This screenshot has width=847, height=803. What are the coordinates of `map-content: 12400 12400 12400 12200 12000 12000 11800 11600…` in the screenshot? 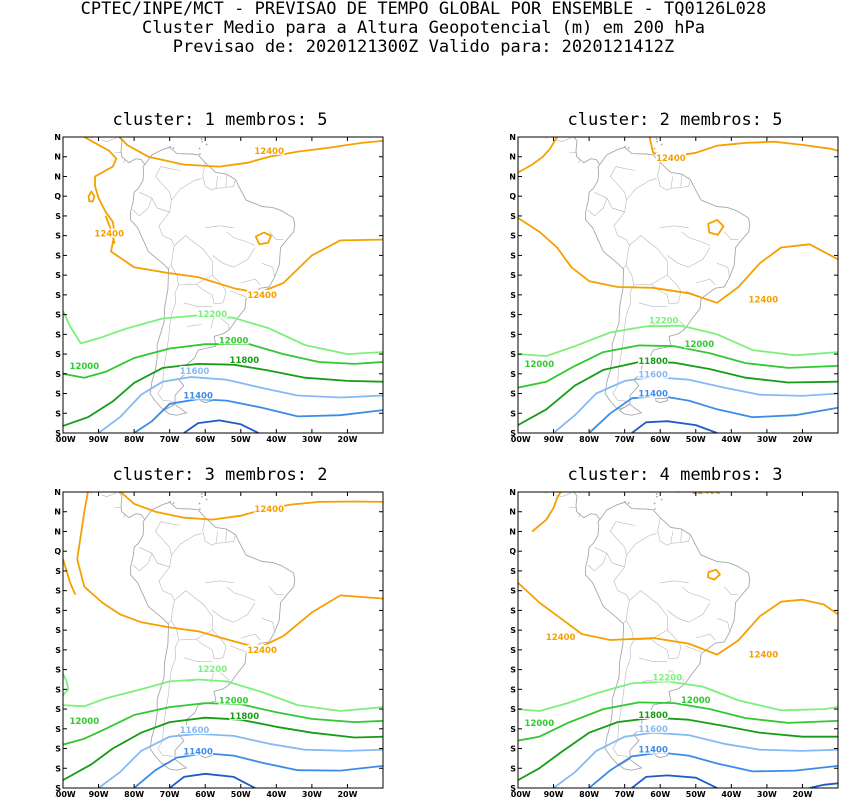 It's located at (223, 285).